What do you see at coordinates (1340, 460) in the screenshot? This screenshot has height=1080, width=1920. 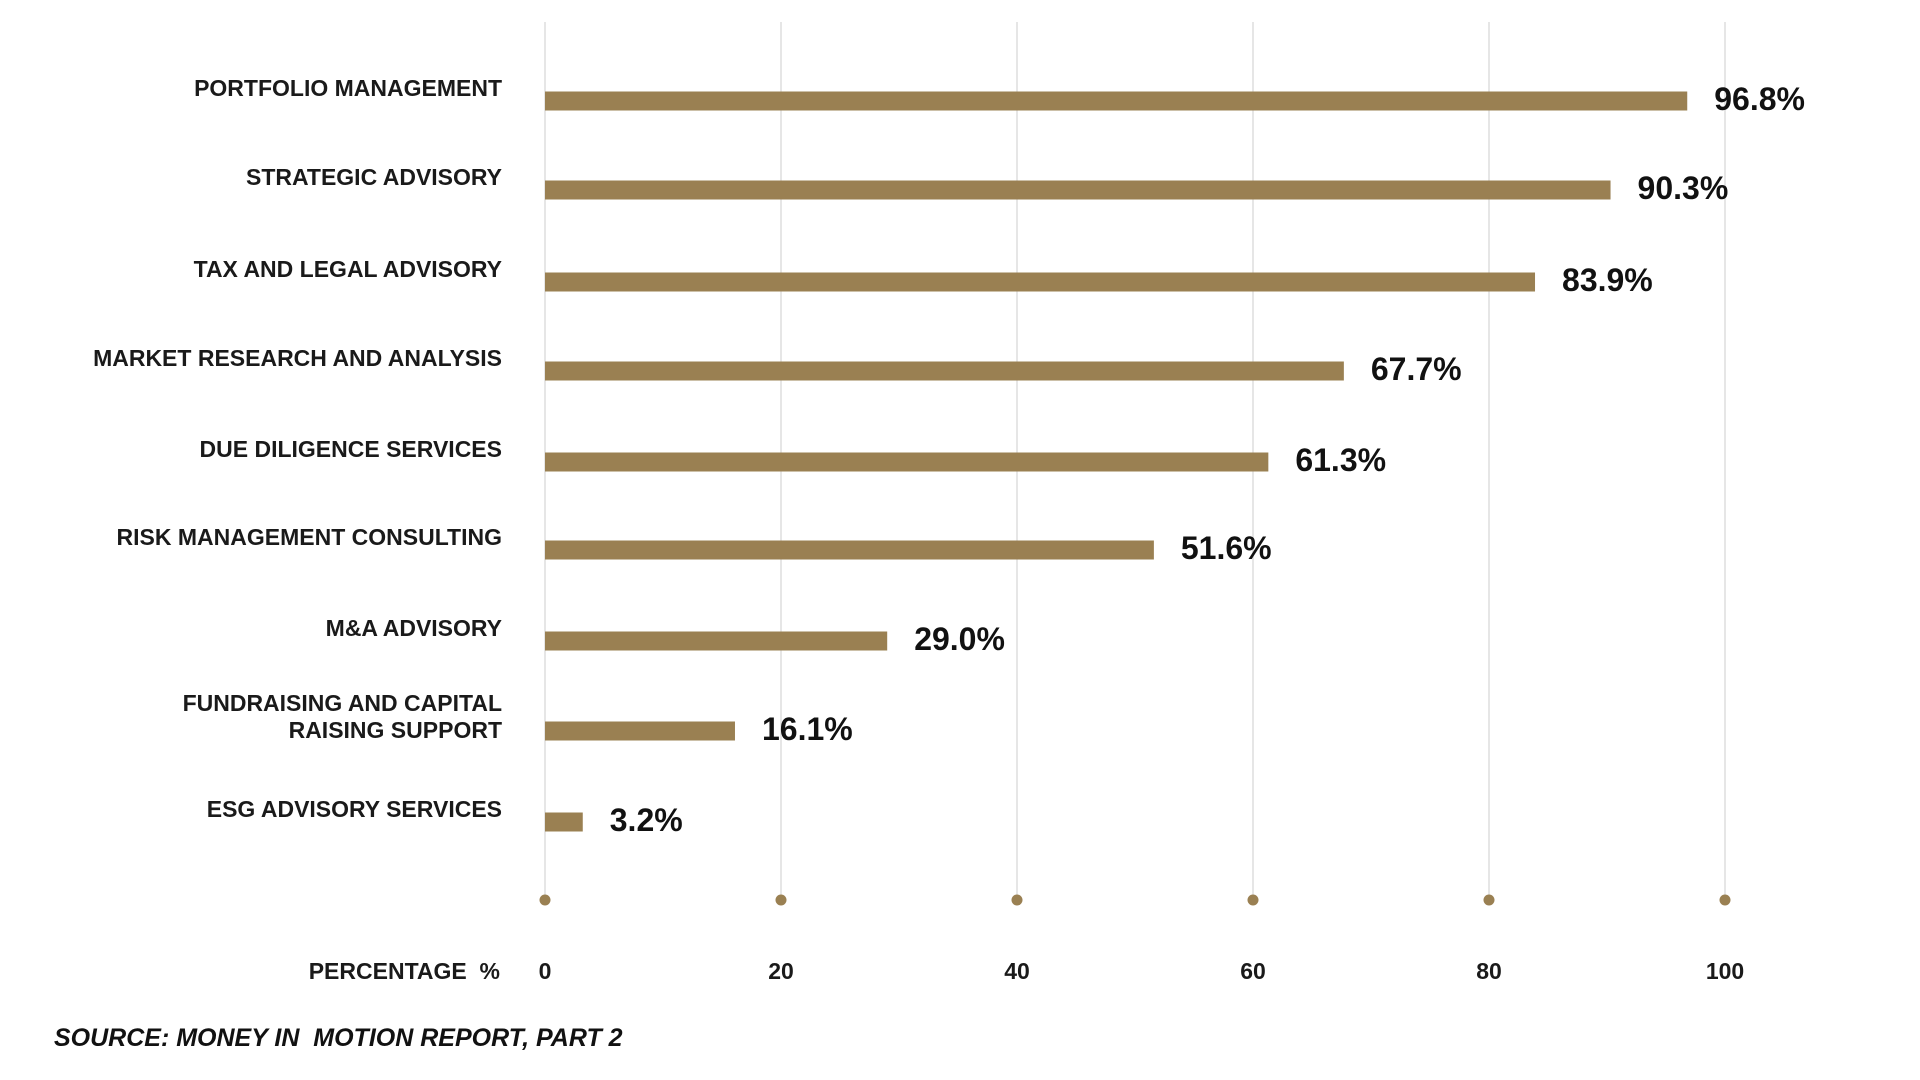 I see `value-label: 61.3%` at bounding box center [1340, 460].